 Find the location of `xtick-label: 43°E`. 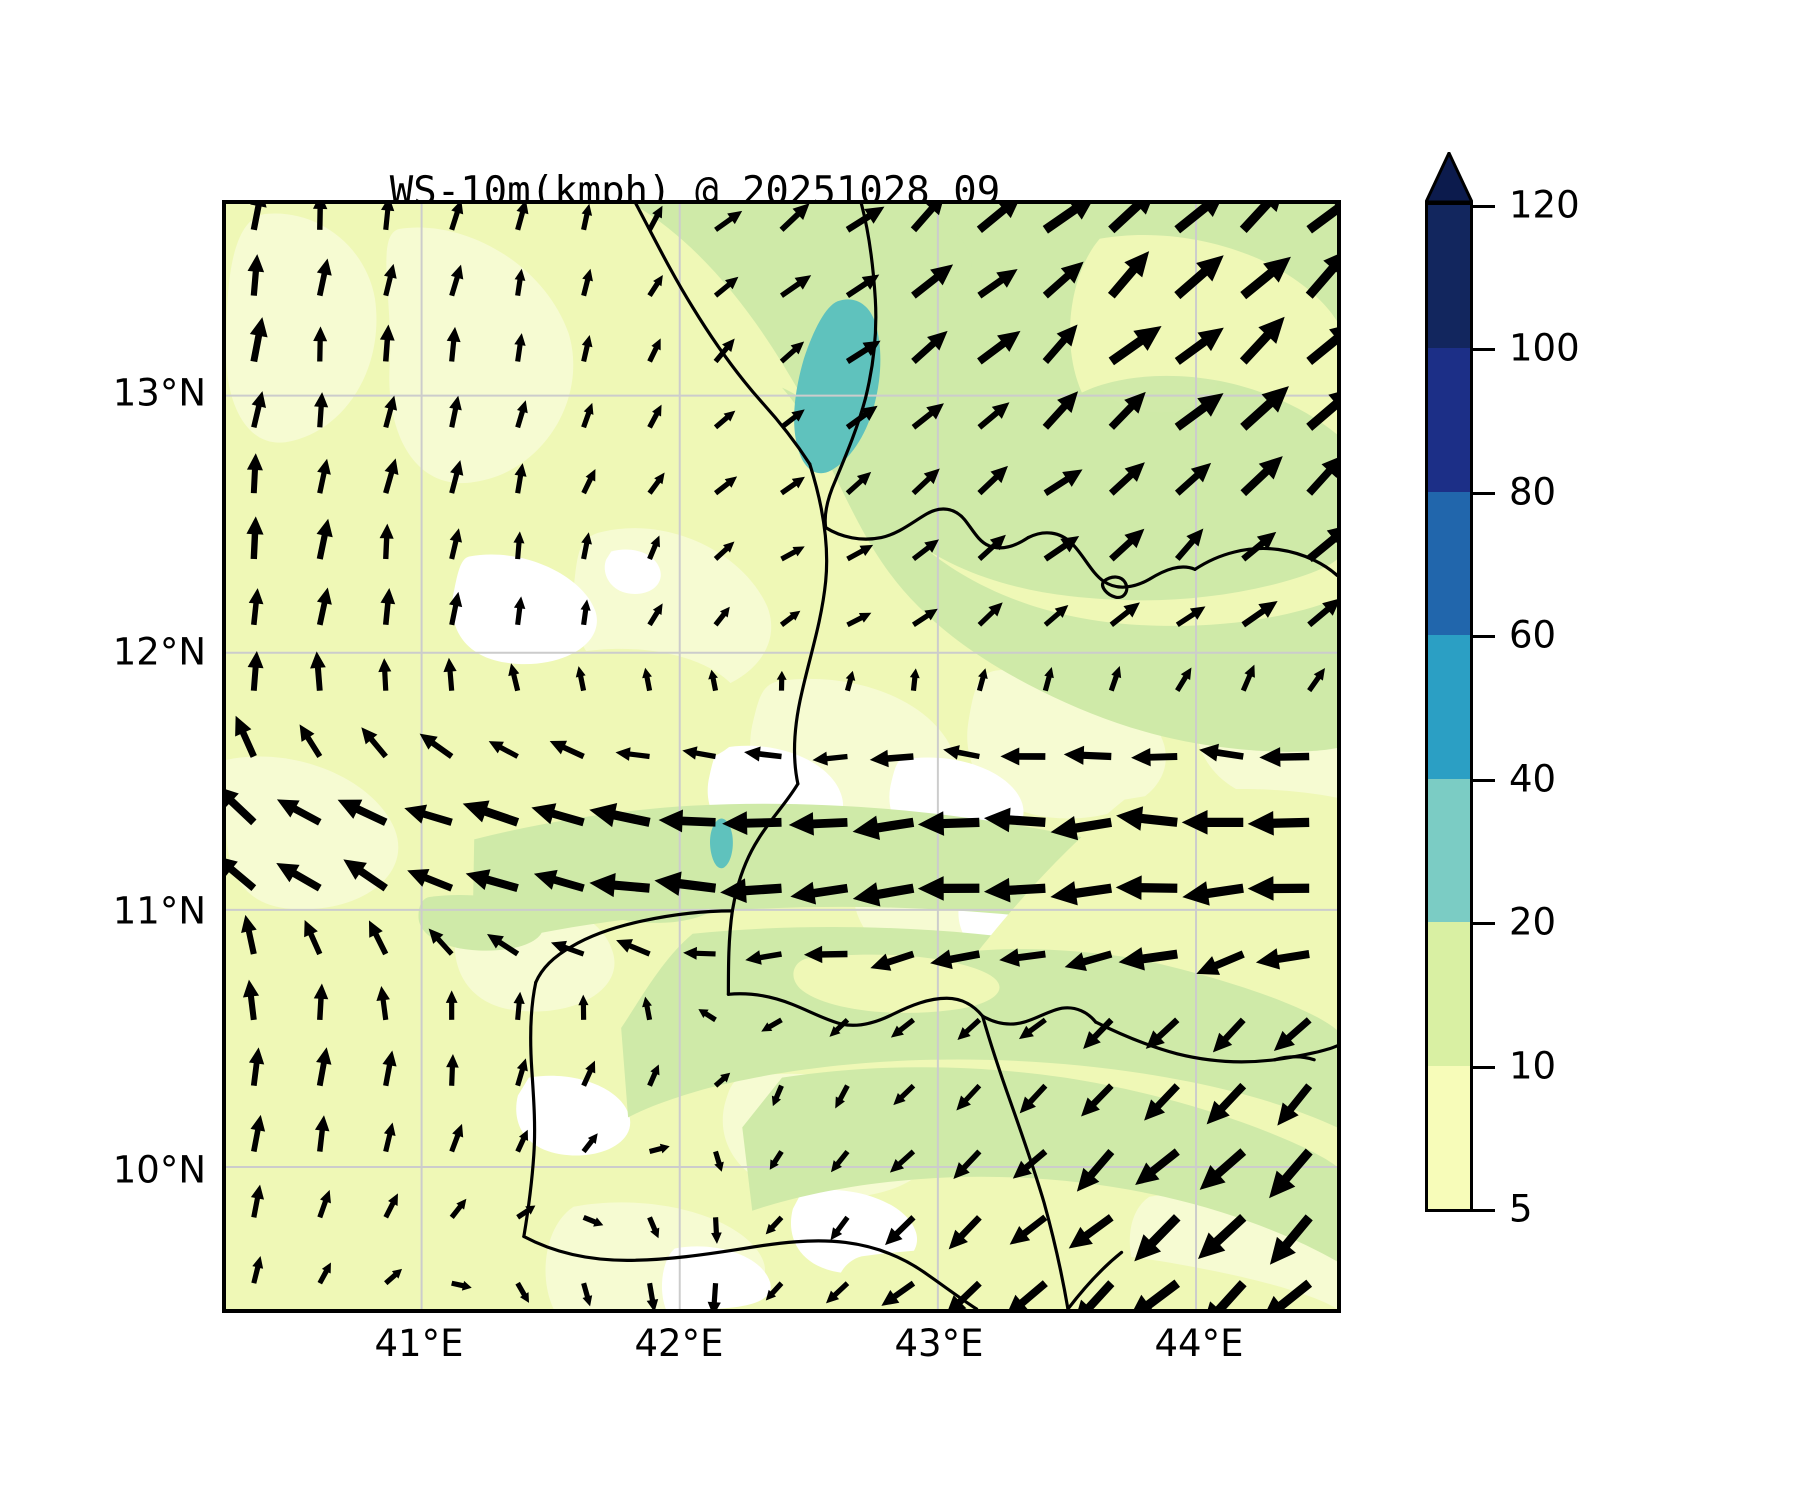

xtick-label: 43°E is located at coordinates (939, 1343).